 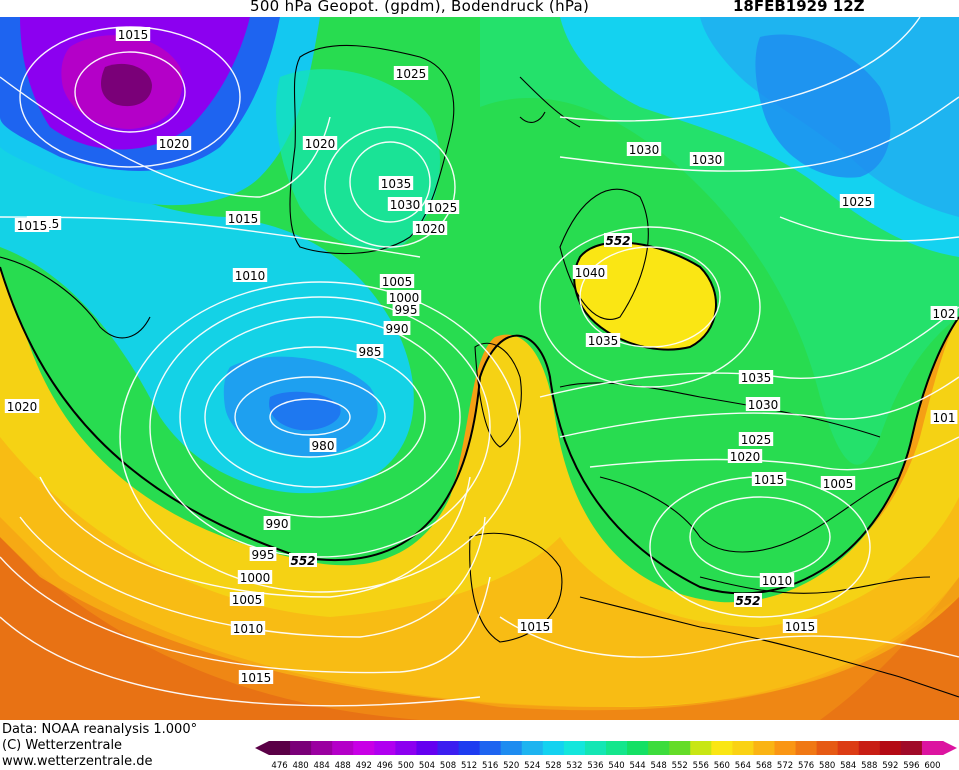 What do you see at coordinates (427, 765) in the screenshot?
I see `legend-tick-label: 504` at bounding box center [427, 765].